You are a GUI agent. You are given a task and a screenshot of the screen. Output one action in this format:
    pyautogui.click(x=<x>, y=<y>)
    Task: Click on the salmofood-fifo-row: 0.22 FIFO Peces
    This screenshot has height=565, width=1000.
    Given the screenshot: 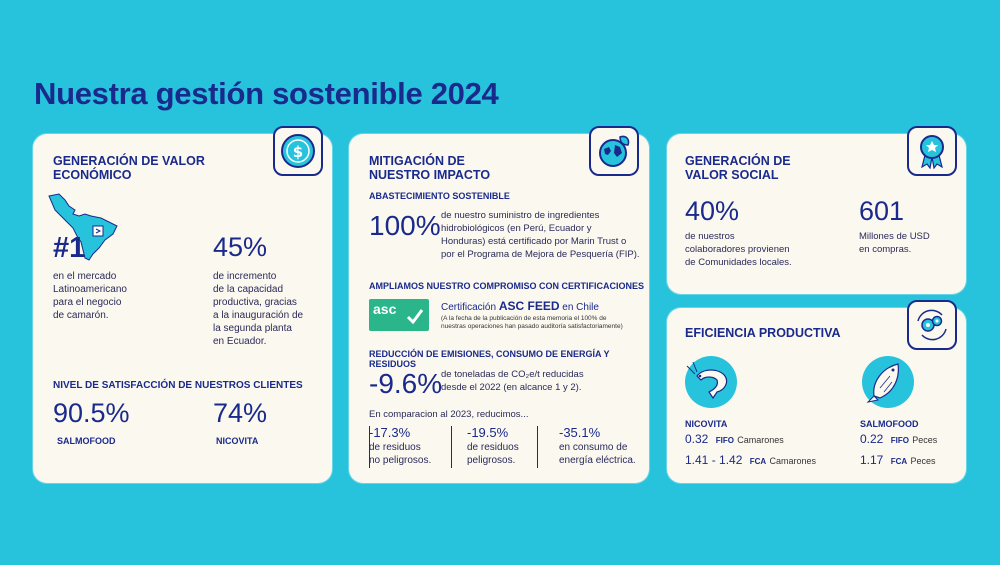 What is the action you would take?
    pyautogui.click(x=899, y=439)
    